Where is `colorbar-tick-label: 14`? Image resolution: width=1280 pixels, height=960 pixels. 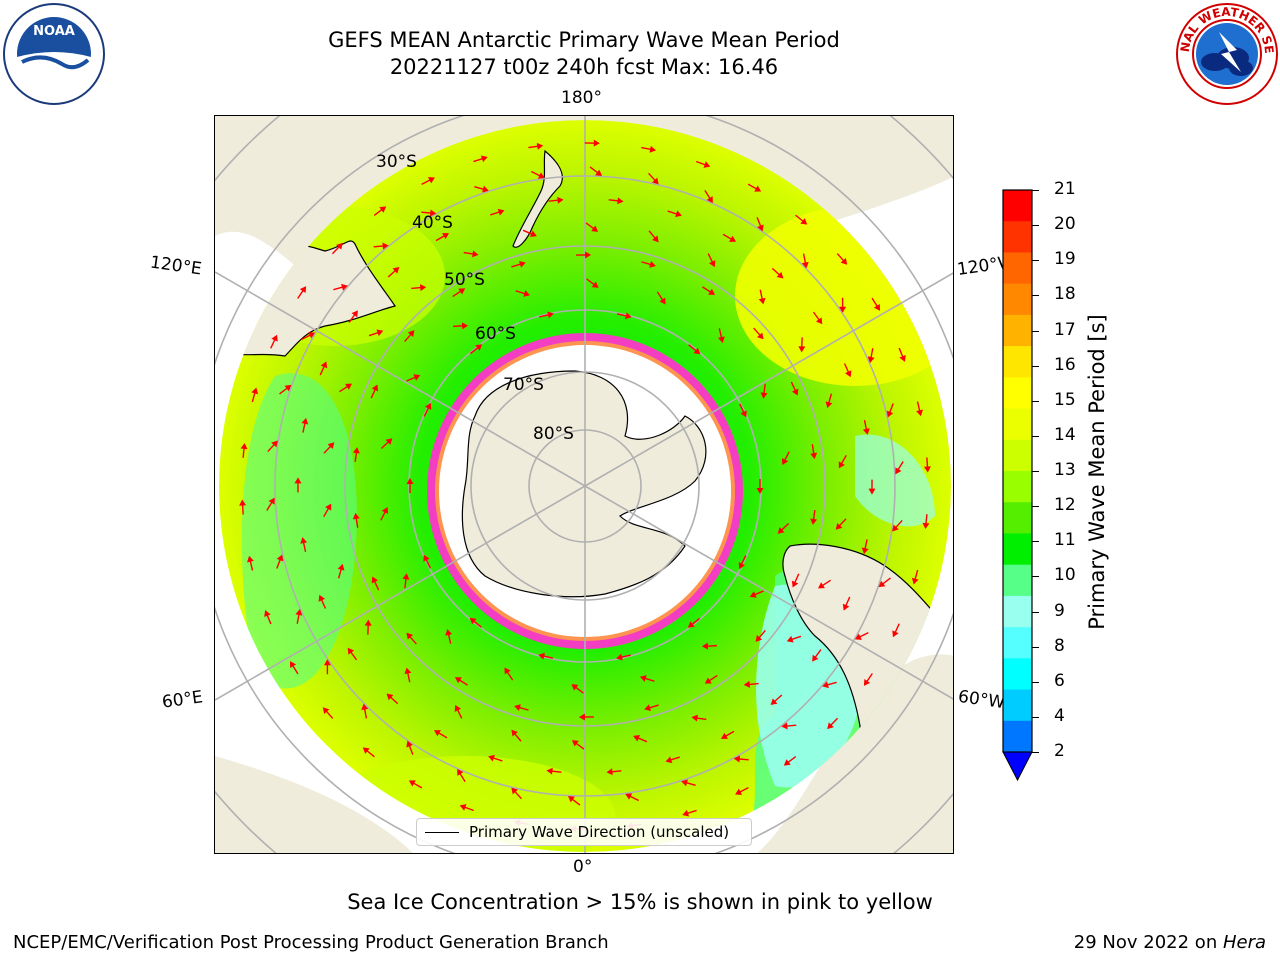
colorbar-tick-label: 14 is located at coordinates (1065, 434).